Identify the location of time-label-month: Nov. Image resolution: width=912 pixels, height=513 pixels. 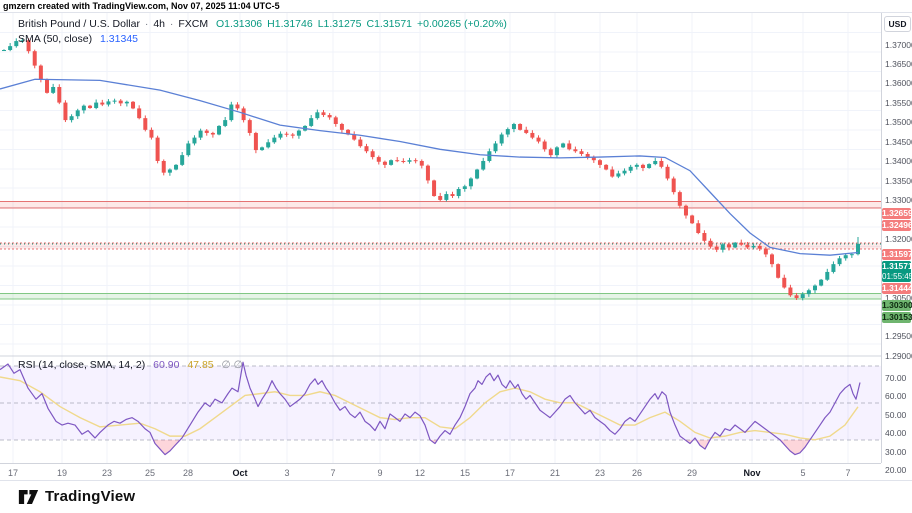
(752, 473).